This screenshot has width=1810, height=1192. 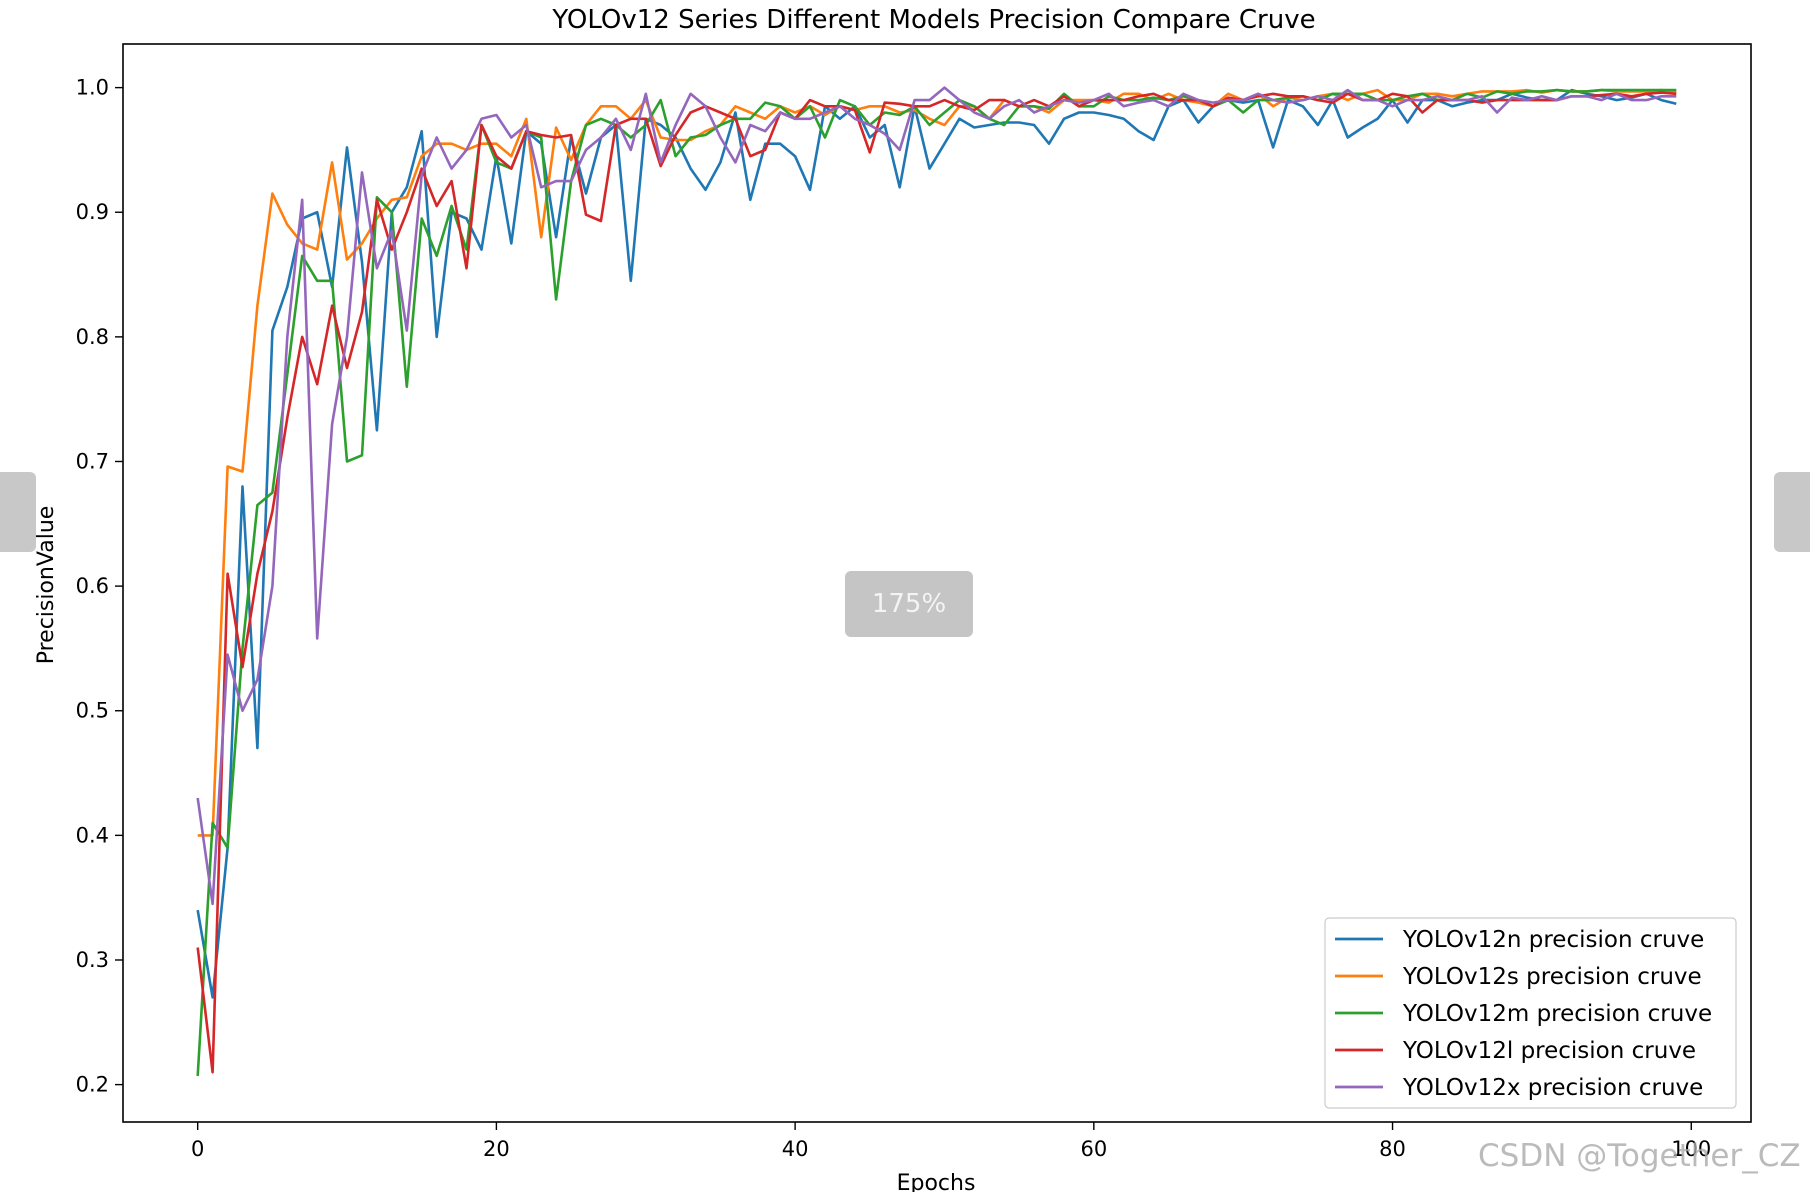 What do you see at coordinates (1792, 512) in the screenshot?
I see `next-image-button` at bounding box center [1792, 512].